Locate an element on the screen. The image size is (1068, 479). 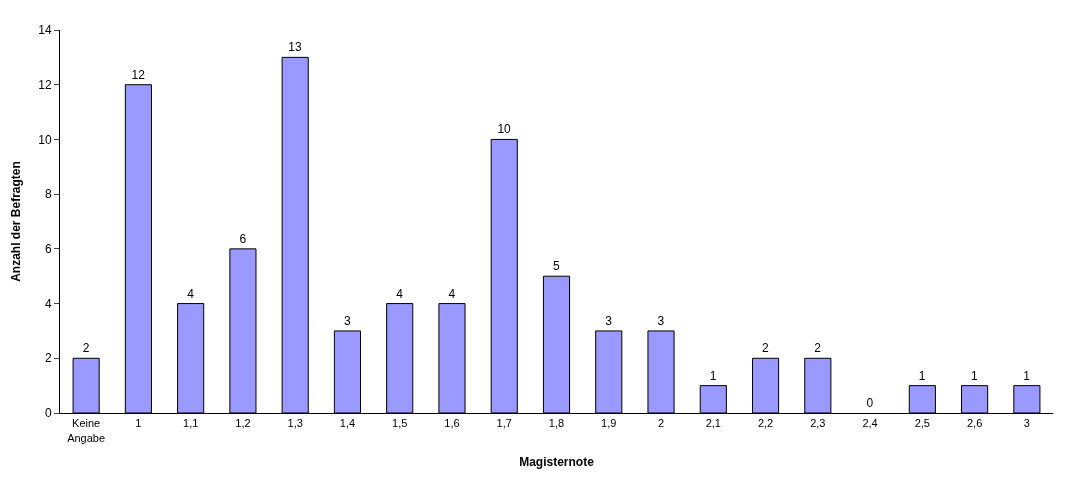
x-tick-label: 1,9 is located at coordinates (609, 423).